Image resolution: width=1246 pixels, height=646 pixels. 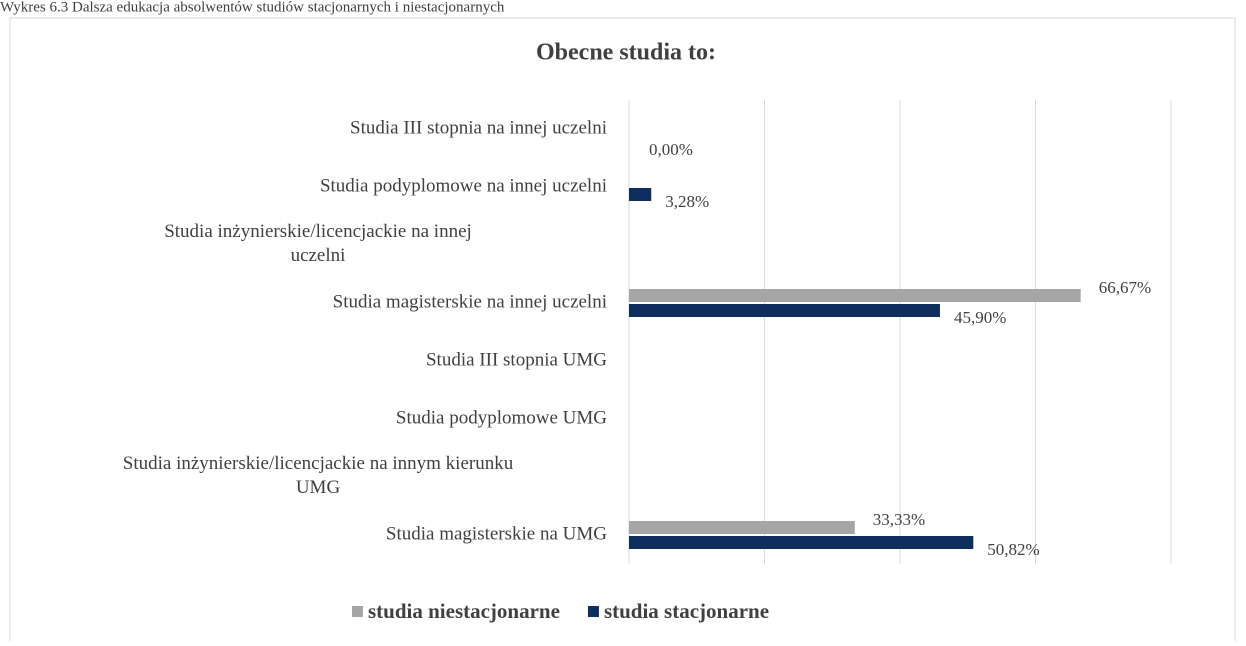 What do you see at coordinates (516, 359) in the screenshot?
I see `y-tick-label: Studia III stopnia UMG` at bounding box center [516, 359].